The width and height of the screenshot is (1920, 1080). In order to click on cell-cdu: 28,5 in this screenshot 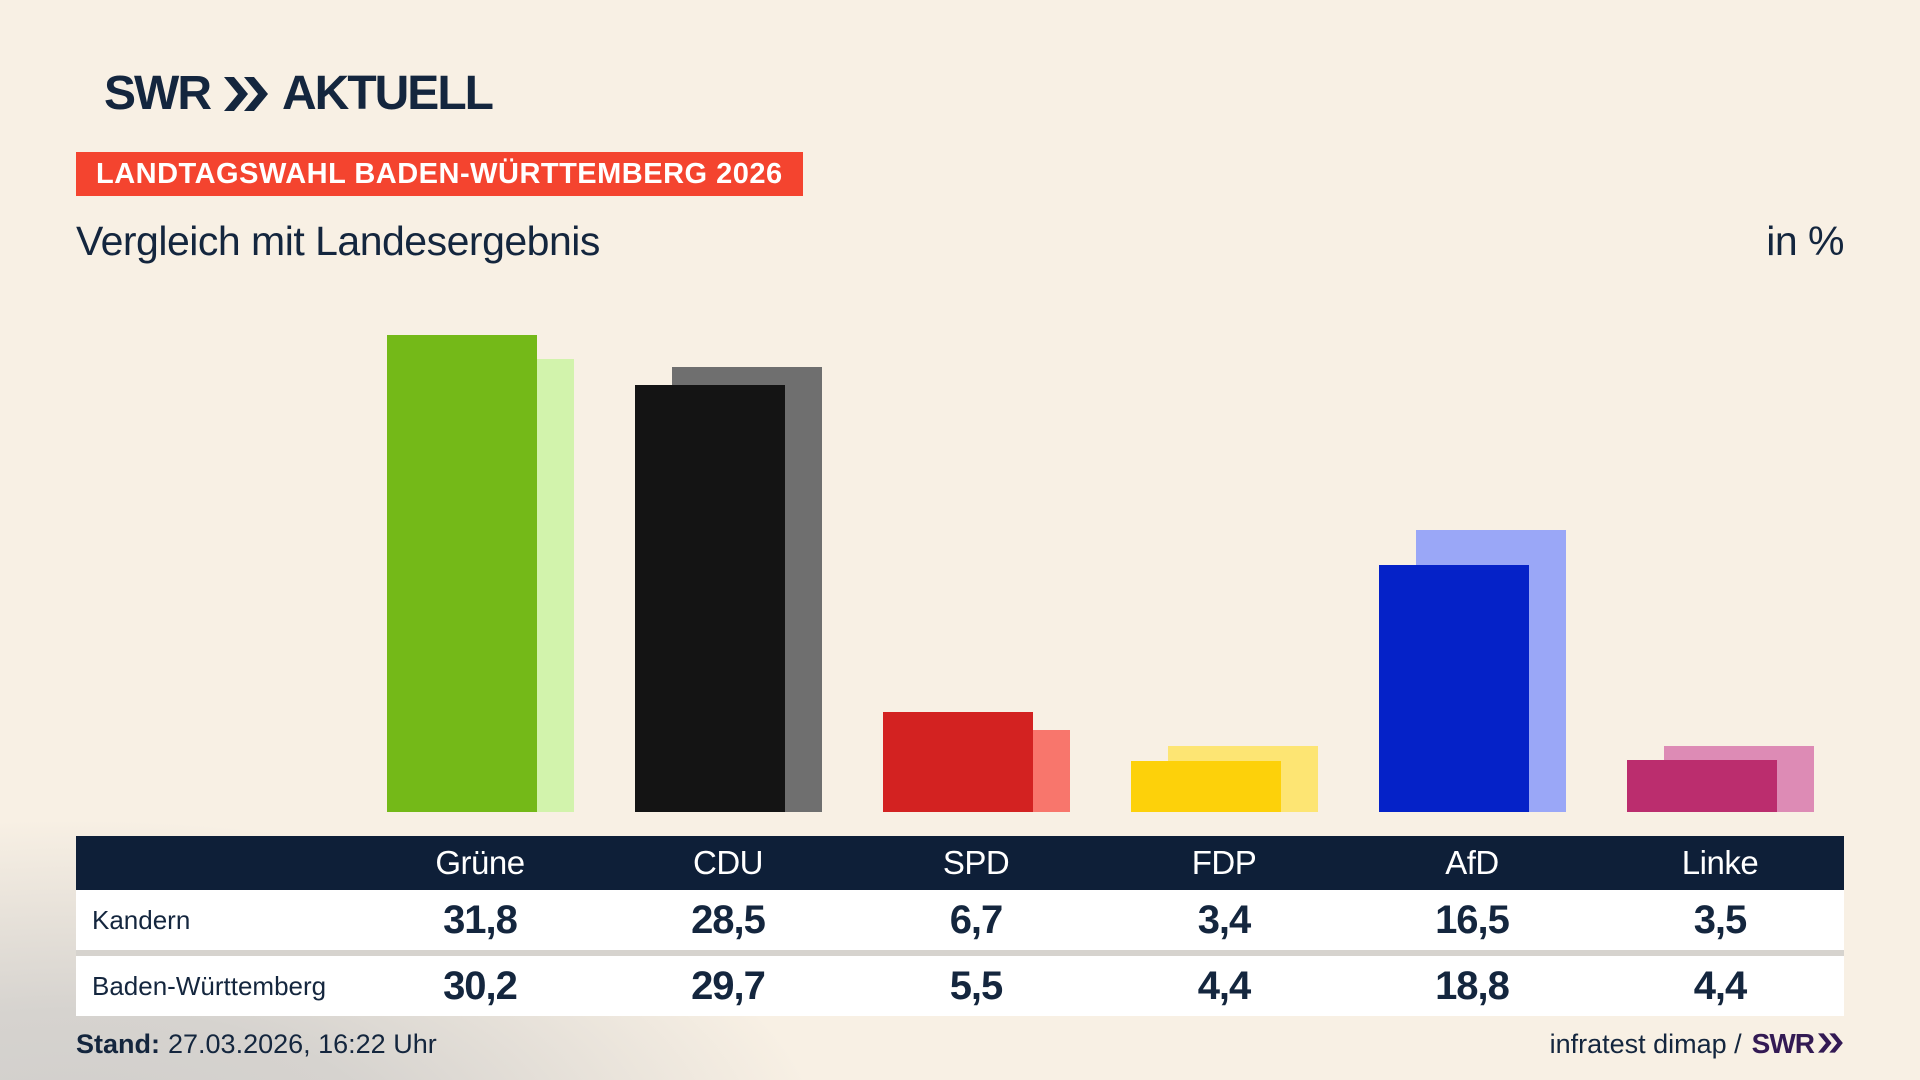, I will do `click(728, 919)`.